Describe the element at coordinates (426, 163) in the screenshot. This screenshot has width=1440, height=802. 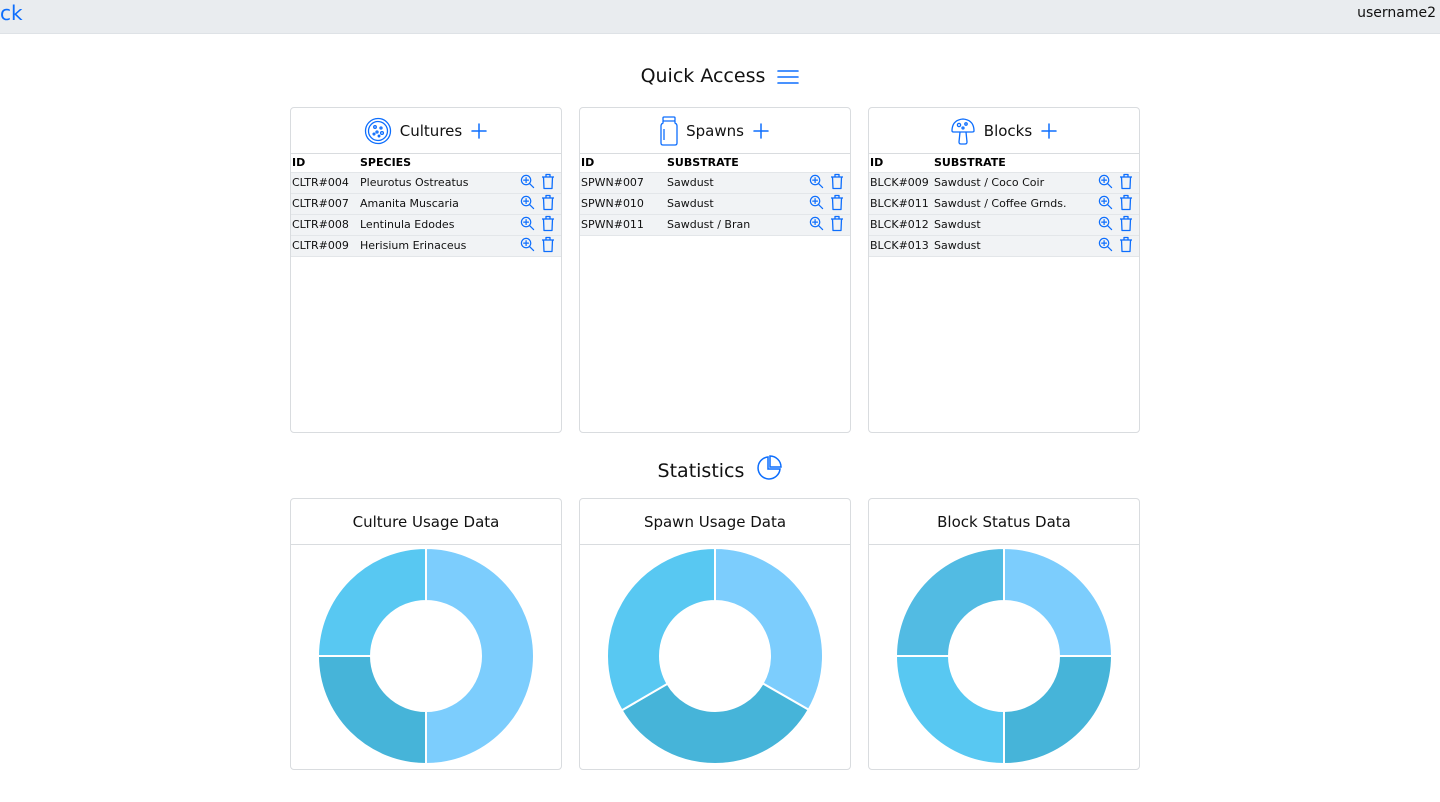
I see `table-header-row: ID SPECIES` at that location.